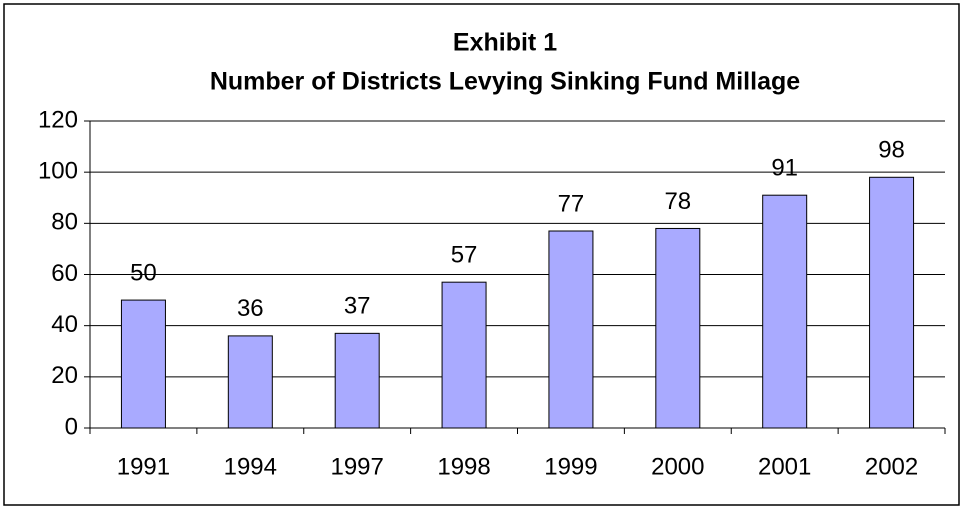 The height and width of the screenshot is (510, 964). What do you see at coordinates (64, 222) in the screenshot?
I see `y-tick-label: 80` at bounding box center [64, 222].